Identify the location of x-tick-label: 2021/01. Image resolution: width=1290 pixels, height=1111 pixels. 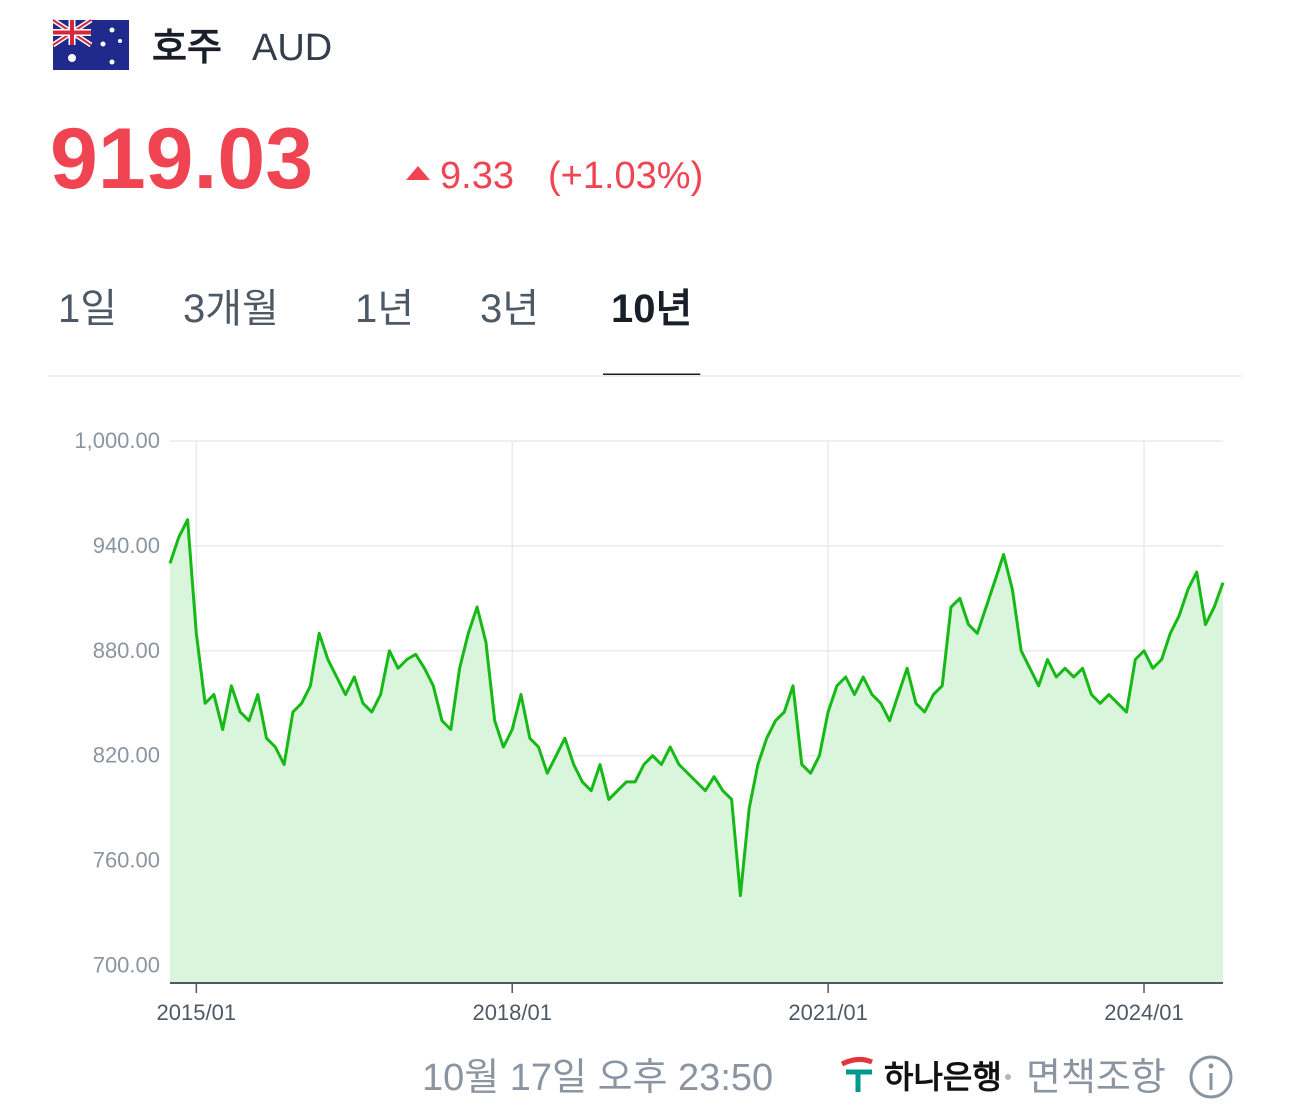
(828, 1012).